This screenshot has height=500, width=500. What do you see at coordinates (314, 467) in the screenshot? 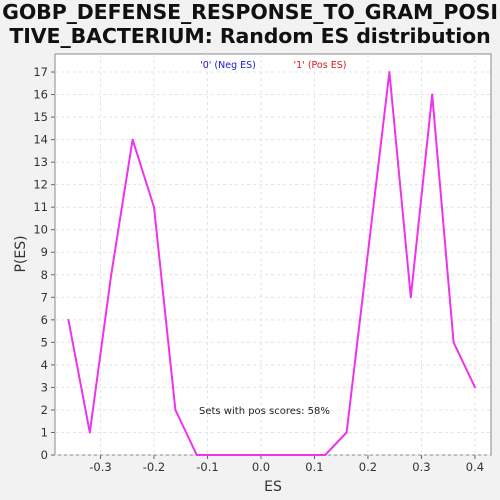
I see `x-tick-label: 0.1` at bounding box center [314, 467].